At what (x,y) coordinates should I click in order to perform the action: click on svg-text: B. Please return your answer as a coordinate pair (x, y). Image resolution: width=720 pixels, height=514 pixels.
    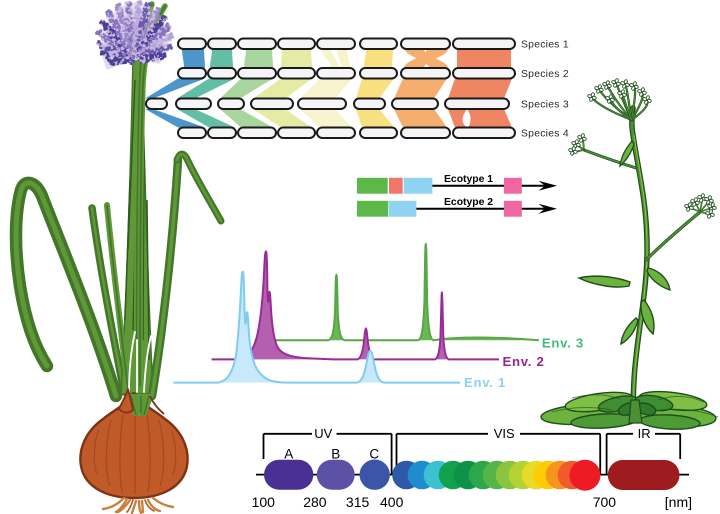
    Looking at the image, I should click on (335, 453).